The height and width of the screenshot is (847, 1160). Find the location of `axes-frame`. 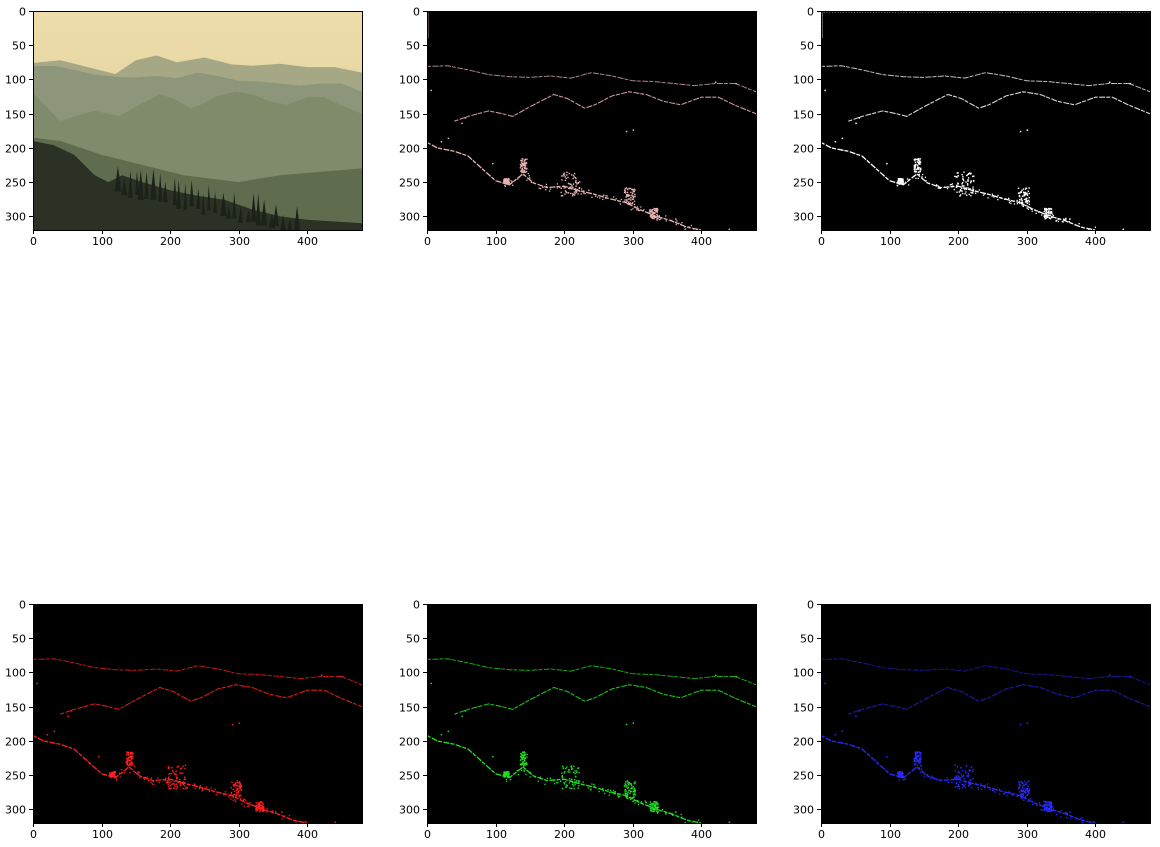

axes-frame is located at coordinates (986, 121).